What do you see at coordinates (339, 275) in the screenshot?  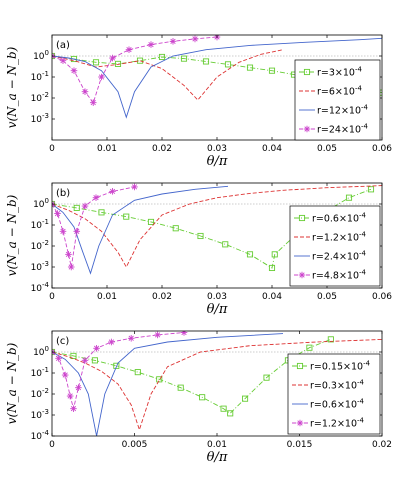 I see `legend-label: r=4.8×10-4` at bounding box center [339, 275].